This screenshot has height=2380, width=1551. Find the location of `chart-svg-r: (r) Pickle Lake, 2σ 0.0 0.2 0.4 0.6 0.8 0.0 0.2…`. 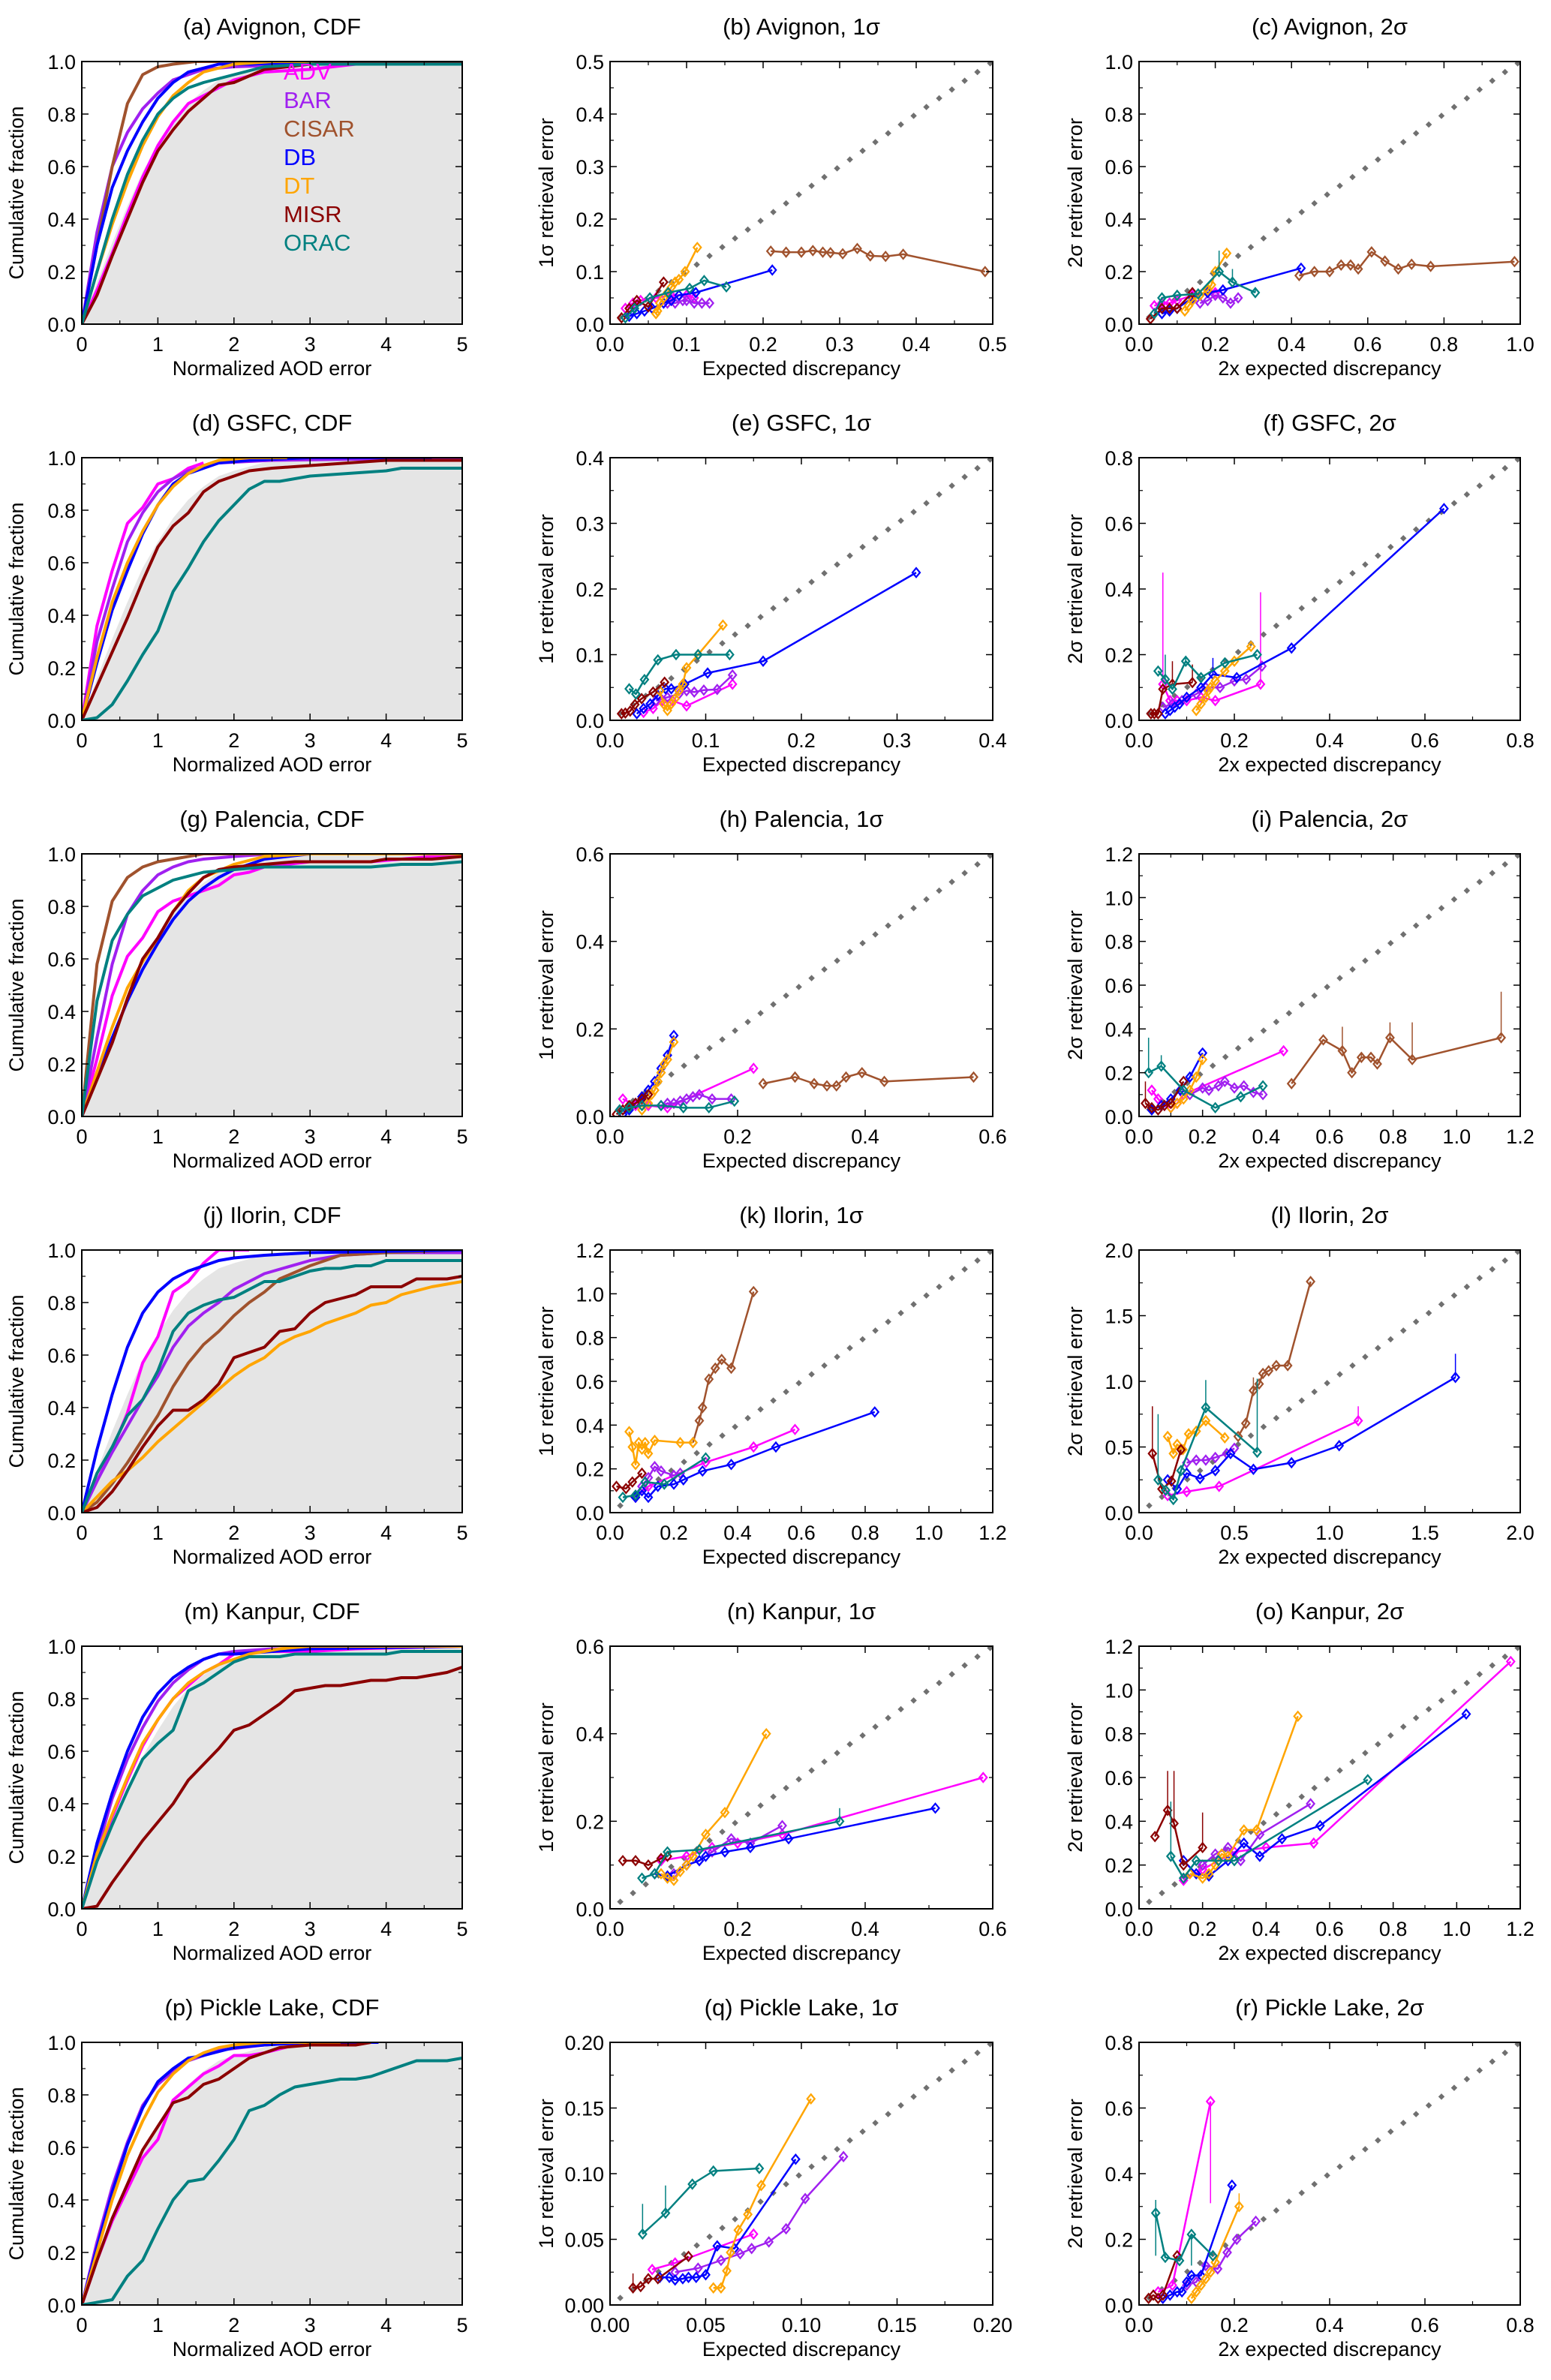

chart-svg-r: (r) Pickle Lake, 2σ 0.0 0.2 0.4 0.6 0.8 0.0 0.2… is located at coordinates (1299, 2177).